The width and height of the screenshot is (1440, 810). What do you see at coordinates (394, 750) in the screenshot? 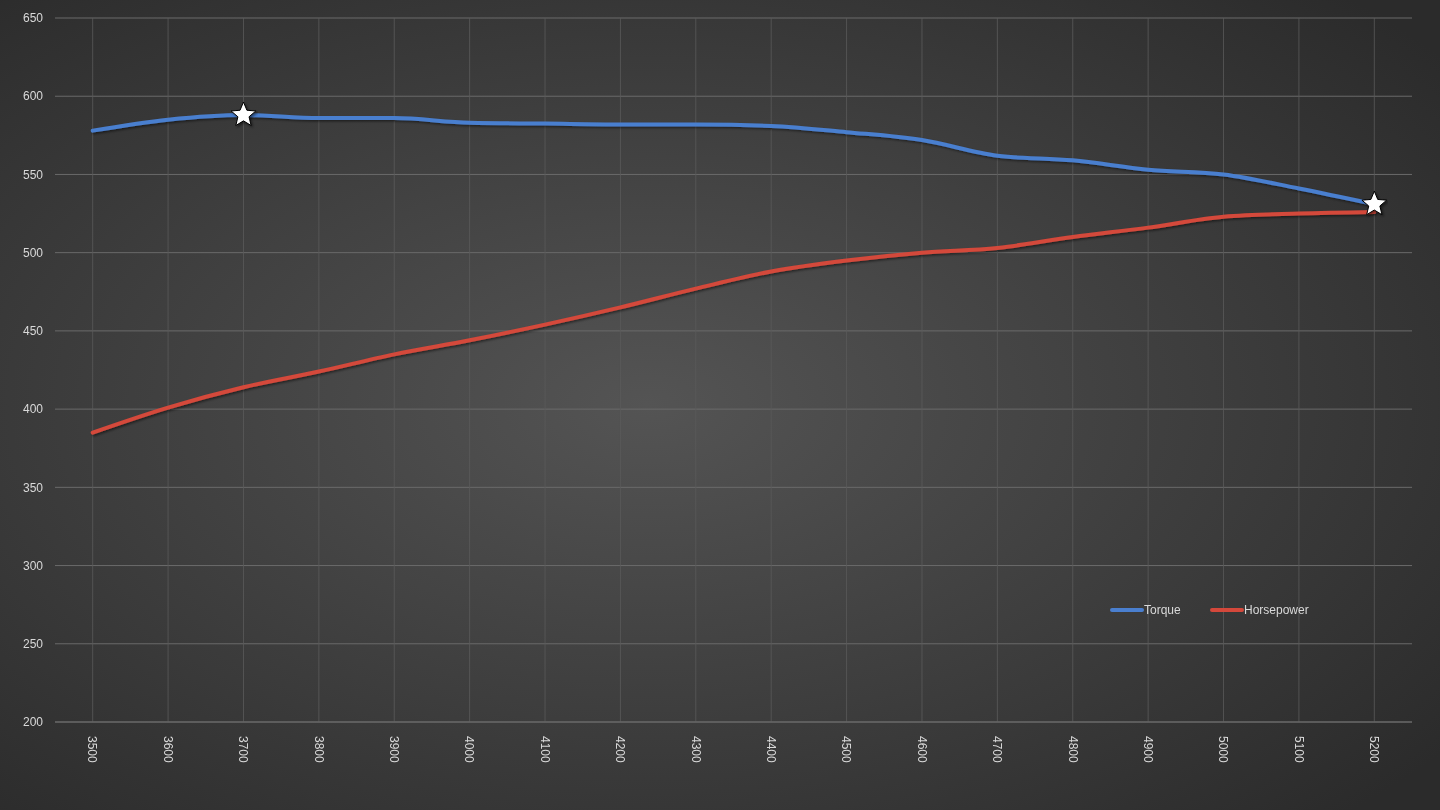
I see `x-tick-label: 3900` at bounding box center [394, 750].